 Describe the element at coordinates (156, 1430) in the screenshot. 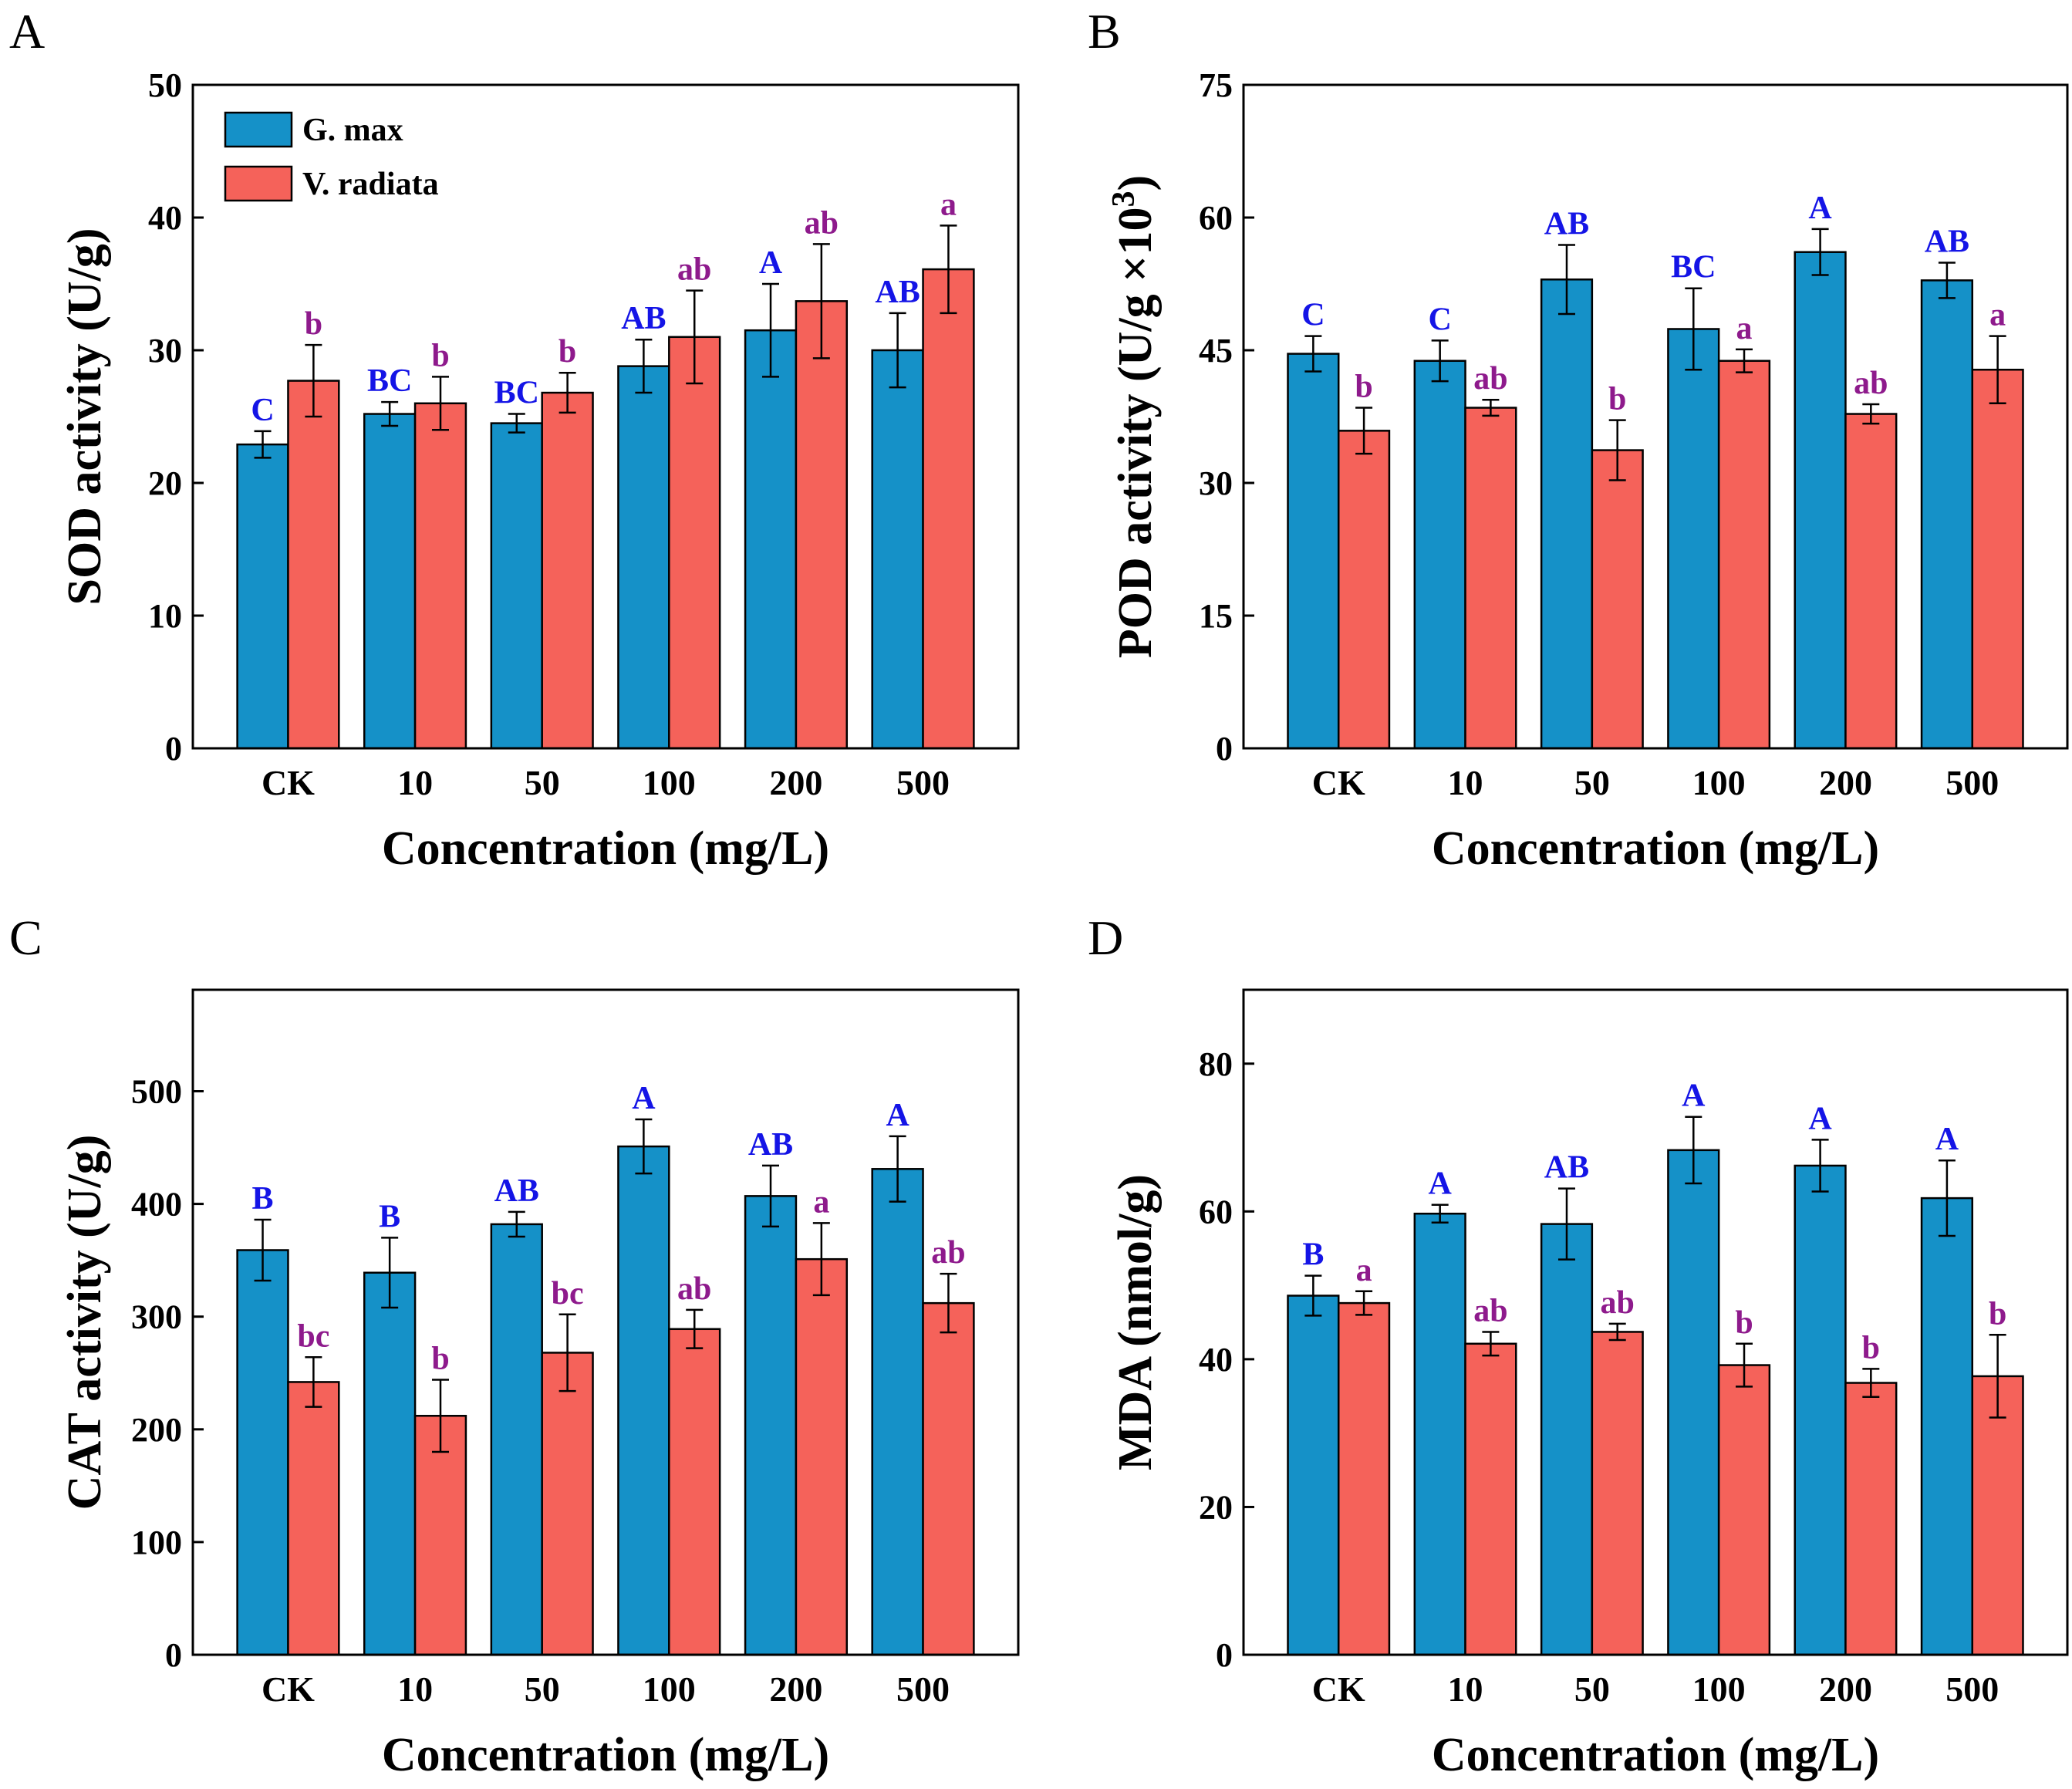

I see `y-tick-label: 200` at that location.